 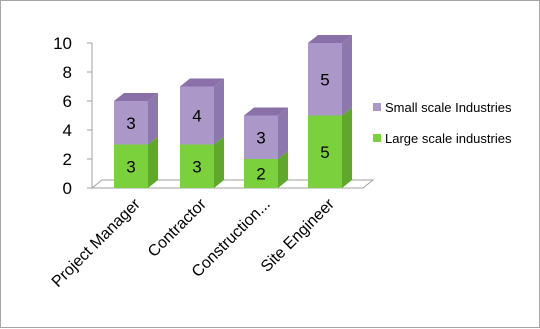 I want to click on y-tick-label: 0, so click(x=67, y=188).